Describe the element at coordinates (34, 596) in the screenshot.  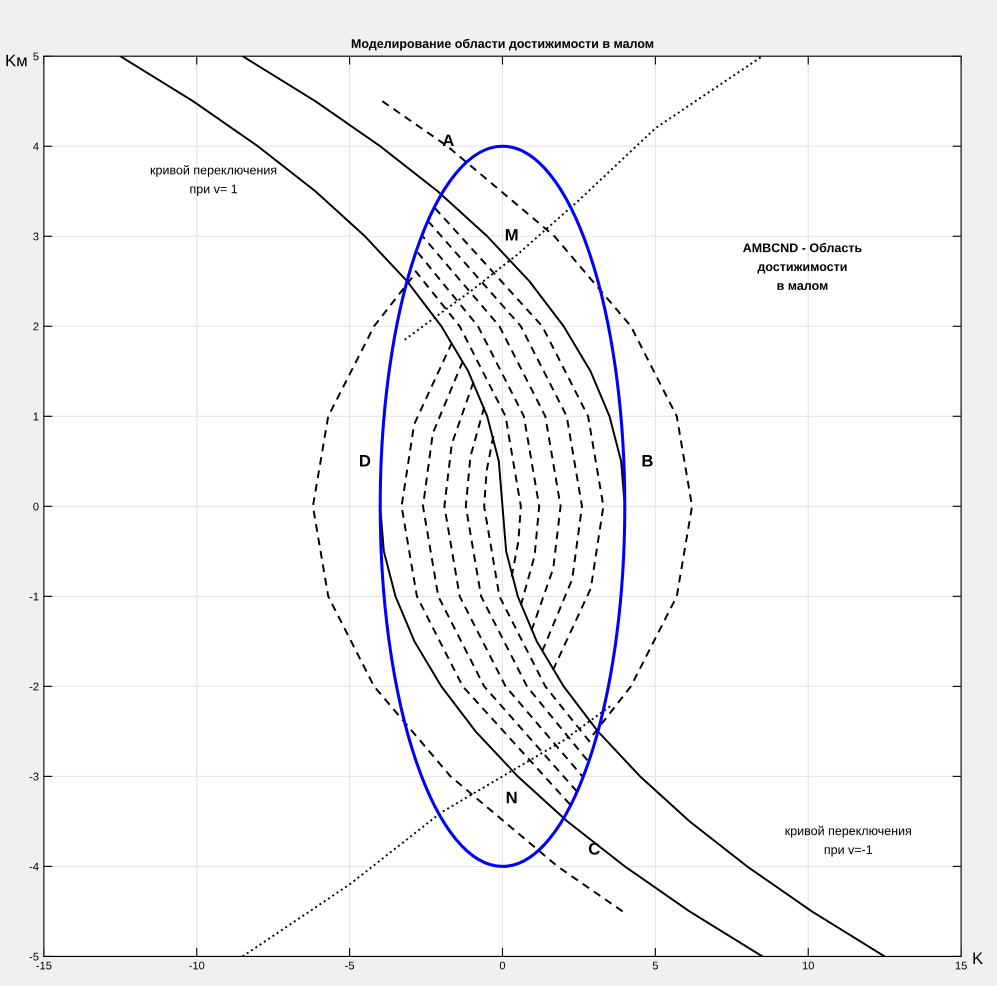
I see `y-tick-label: -1` at that location.